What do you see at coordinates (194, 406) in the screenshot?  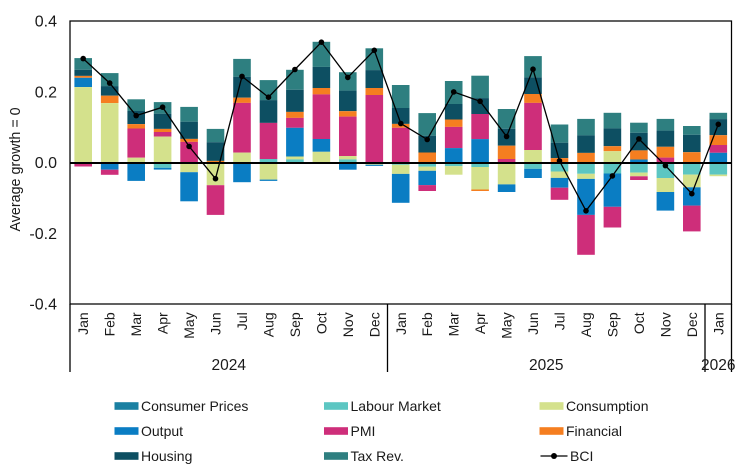 I see `svg-text: Consumer Prices` at bounding box center [194, 406].